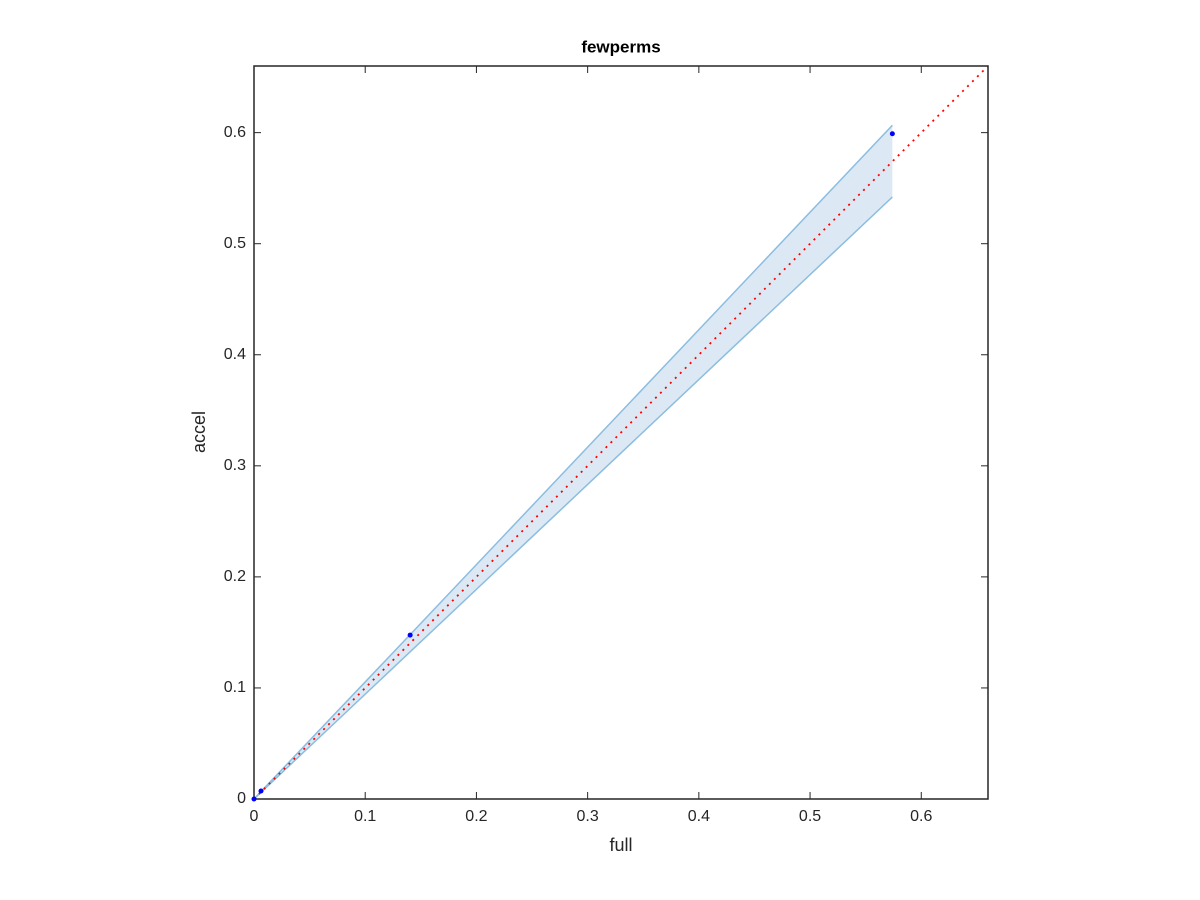  Describe the element at coordinates (699, 816) in the screenshot. I see `x-tick-label: 0.4` at that location.